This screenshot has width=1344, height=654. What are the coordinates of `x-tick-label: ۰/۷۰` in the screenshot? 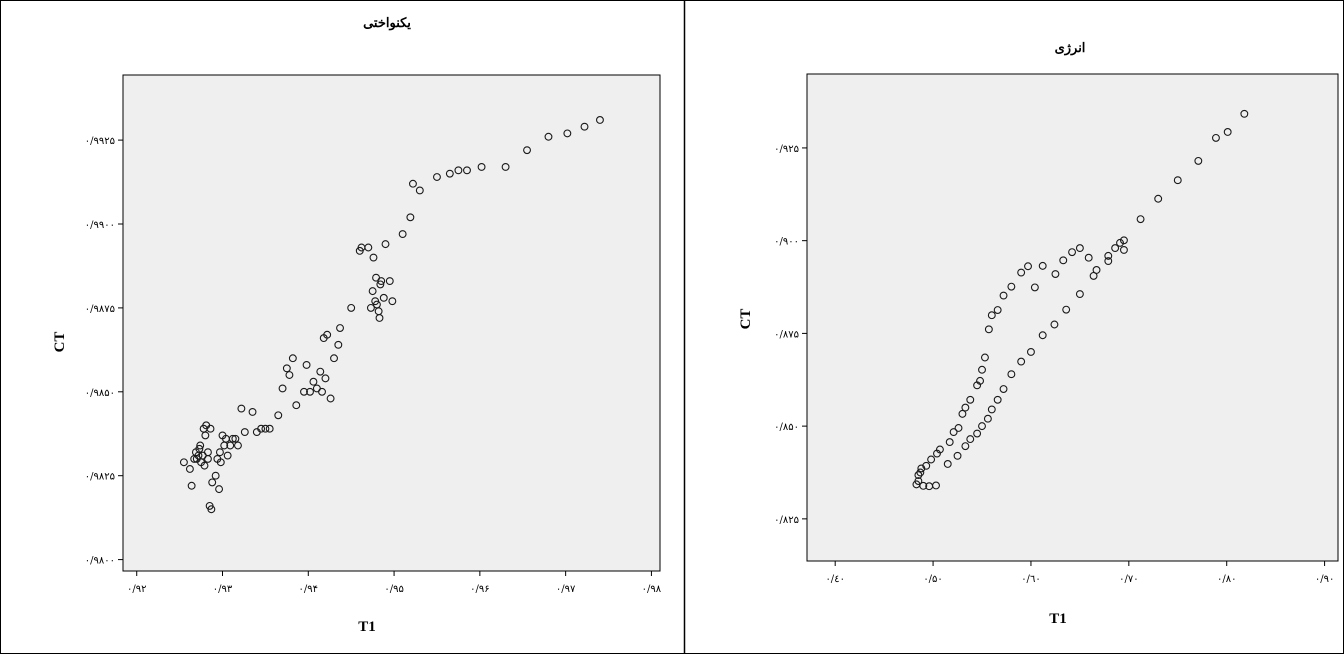 It's located at (1128, 579).